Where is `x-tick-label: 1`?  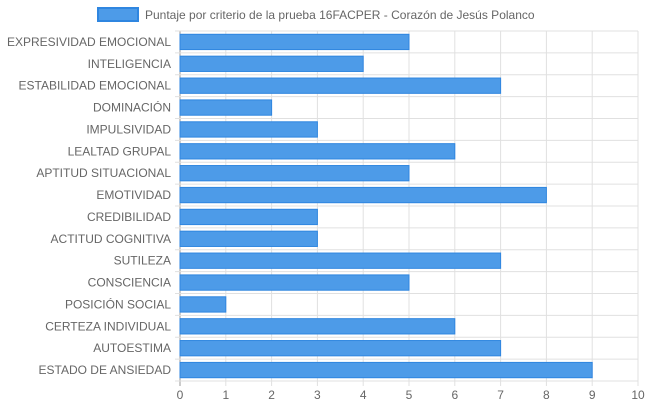
x-tick-label: 1 is located at coordinates (225, 395).